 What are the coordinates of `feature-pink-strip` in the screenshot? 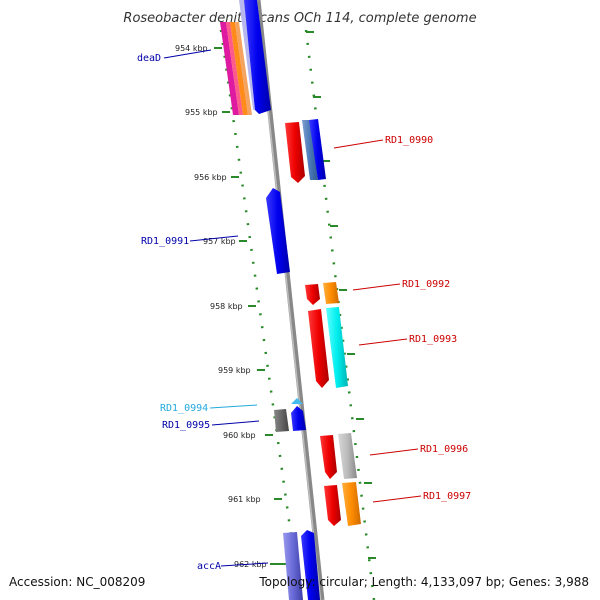 It's located at (234, 68).